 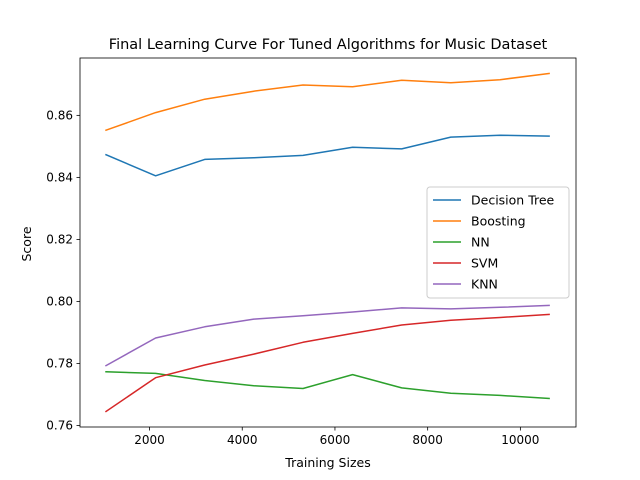 I want to click on y-tick-label: 0.84, so click(x=59, y=178).